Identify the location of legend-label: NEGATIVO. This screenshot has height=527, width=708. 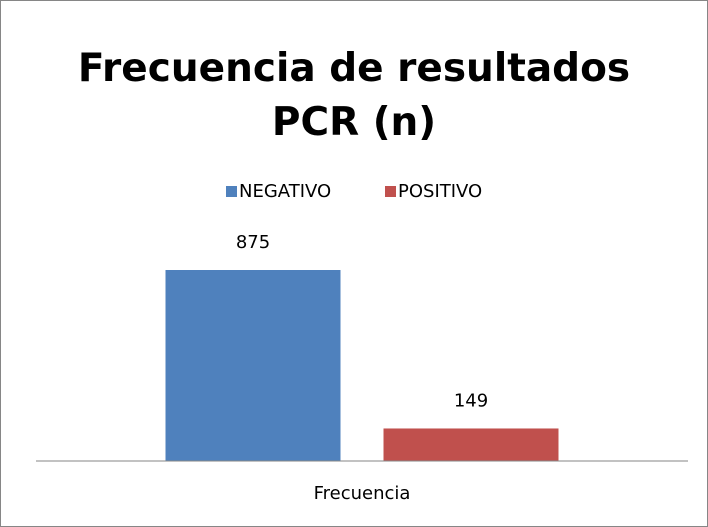
(285, 191).